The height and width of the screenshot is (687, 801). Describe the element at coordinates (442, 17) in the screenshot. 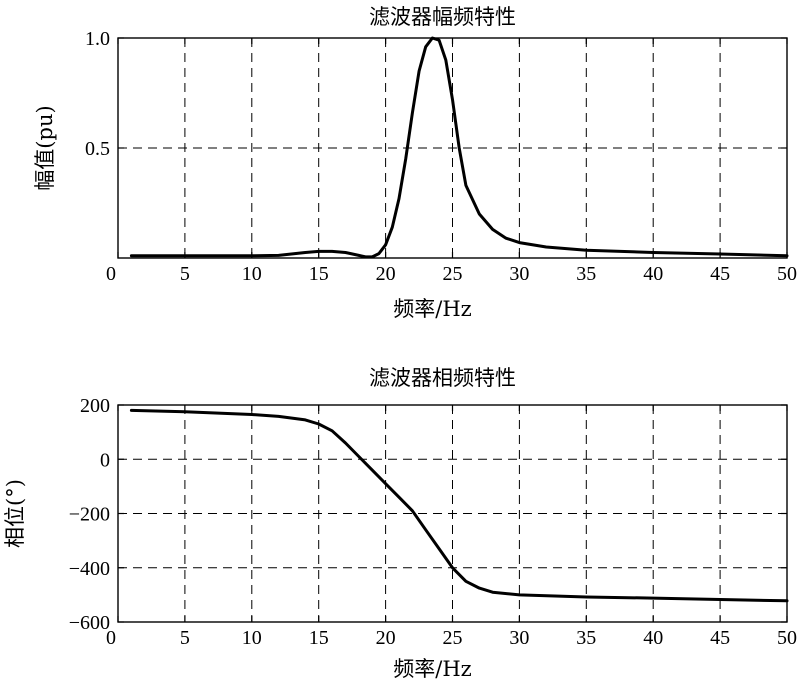

I see `chart-title: 滤波器幅频特性` at that location.